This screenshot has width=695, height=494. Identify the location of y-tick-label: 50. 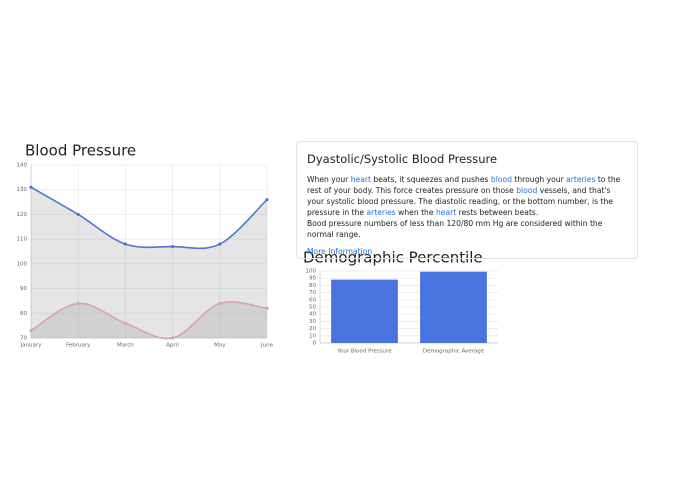
(312, 308).